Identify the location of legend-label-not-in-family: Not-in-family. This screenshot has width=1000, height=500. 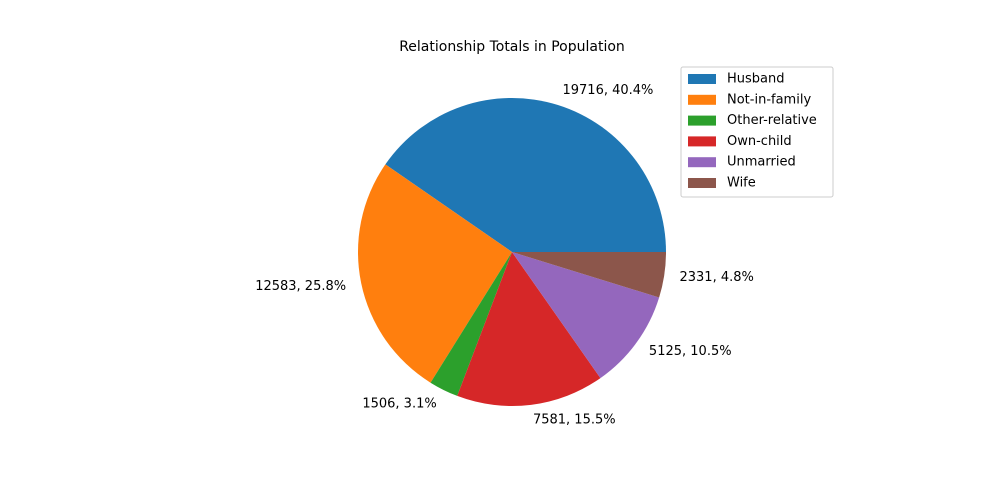
(769, 99).